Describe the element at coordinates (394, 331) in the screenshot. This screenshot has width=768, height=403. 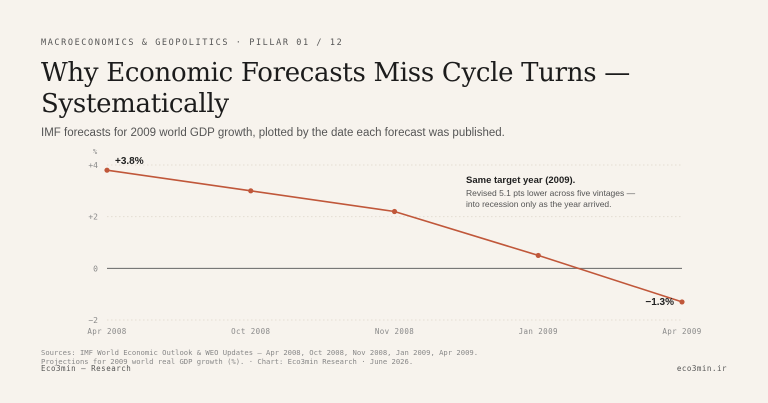
I see `x-tick-label: Nov 2008` at that location.